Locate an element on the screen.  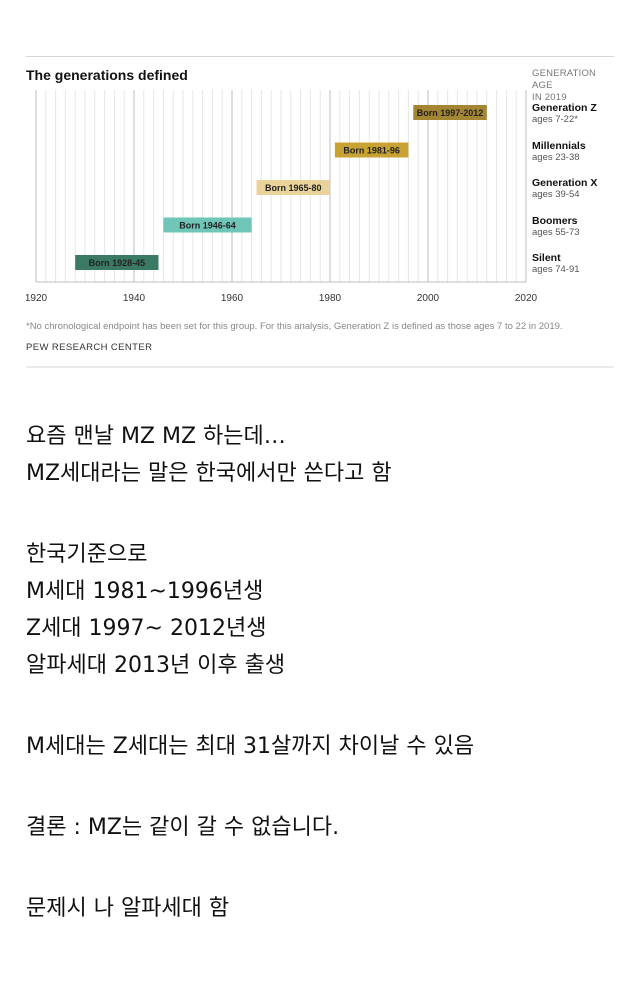
generation-name: Boomers is located at coordinates (555, 221).